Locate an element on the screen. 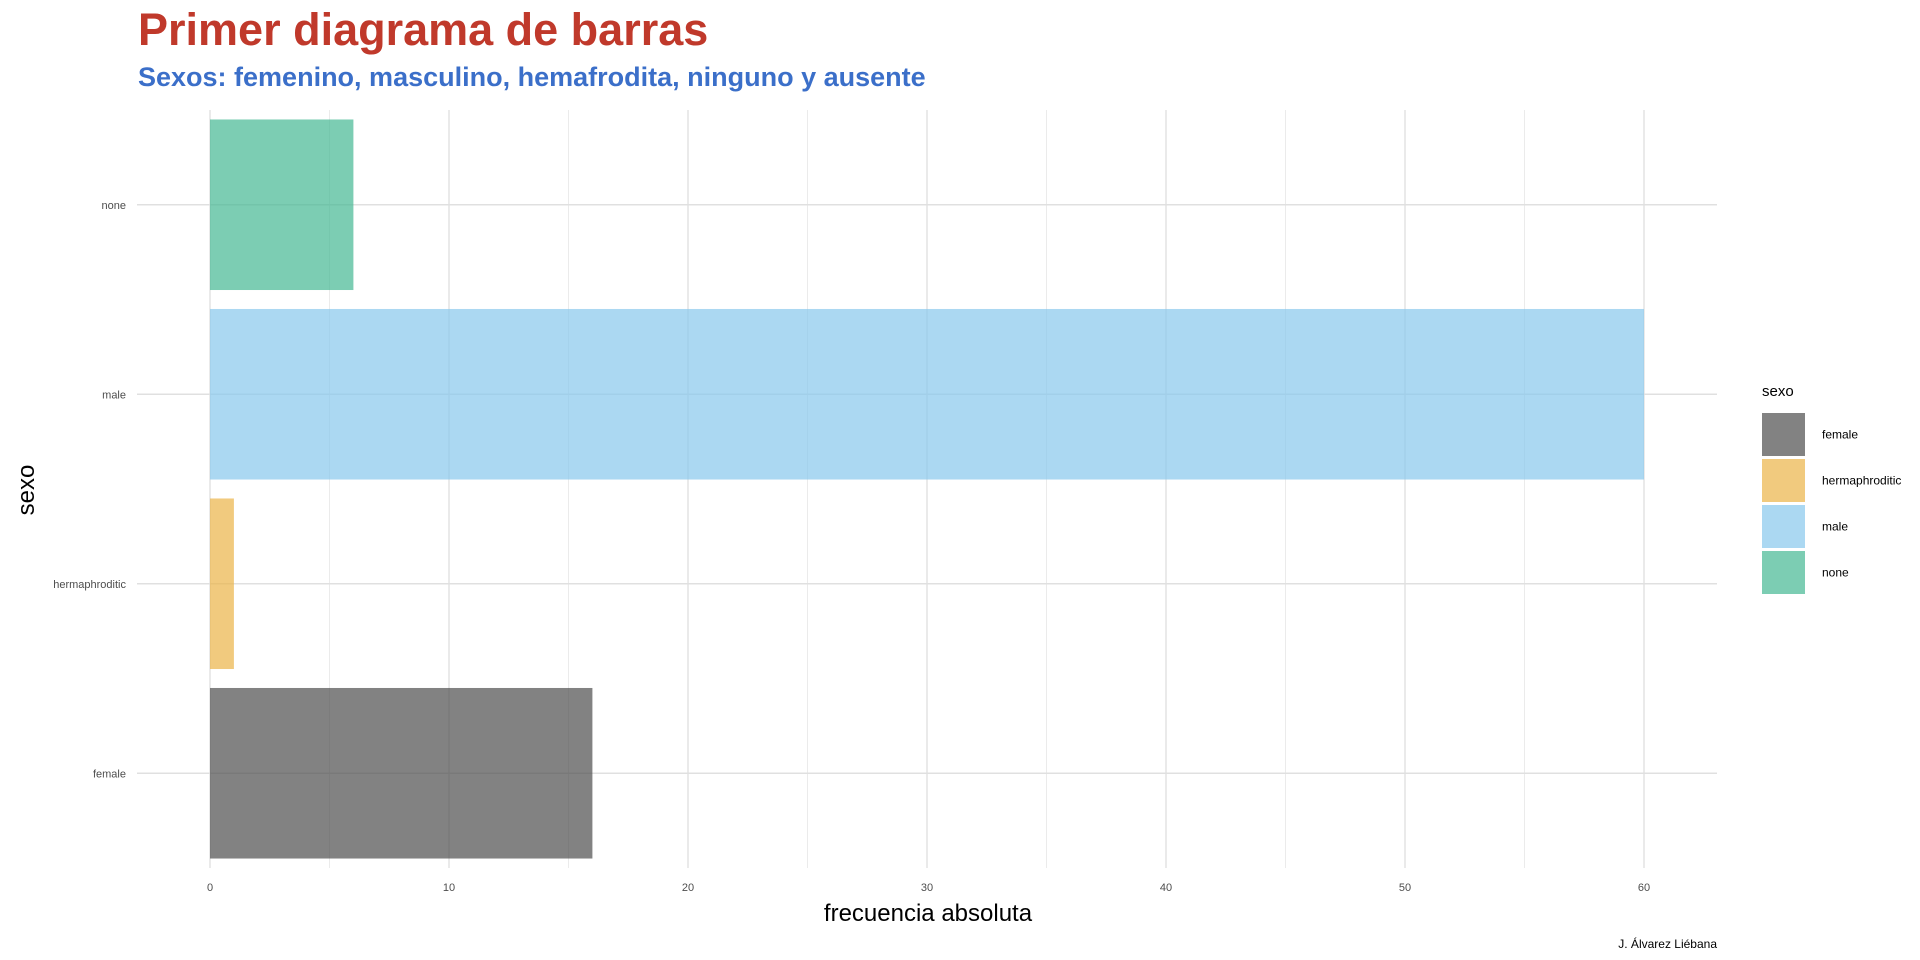 Image resolution: width=1920 pixels, height=960 pixels. y-axis-title: sexo is located at coordinates (26, 490).